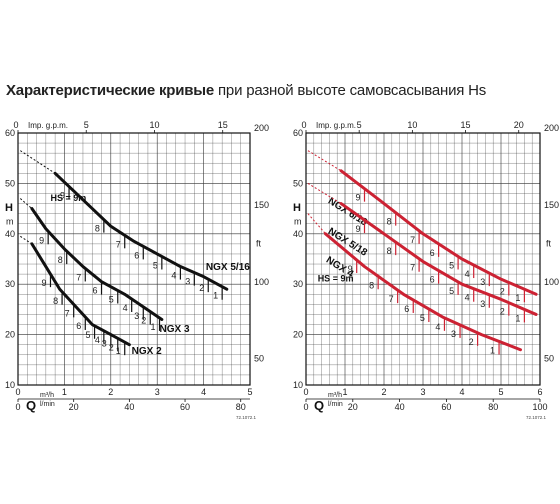  I want to click on right-ngx-6-18-hs-mark-label-6: 3, so click(482, 282).